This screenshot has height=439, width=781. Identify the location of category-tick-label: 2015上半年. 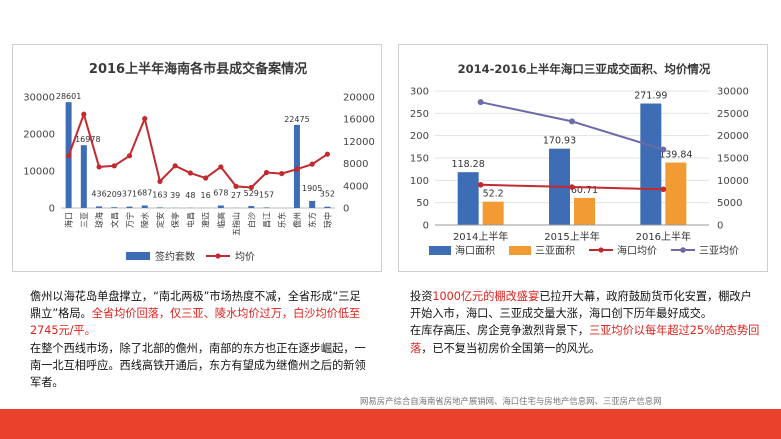
(571, 236).